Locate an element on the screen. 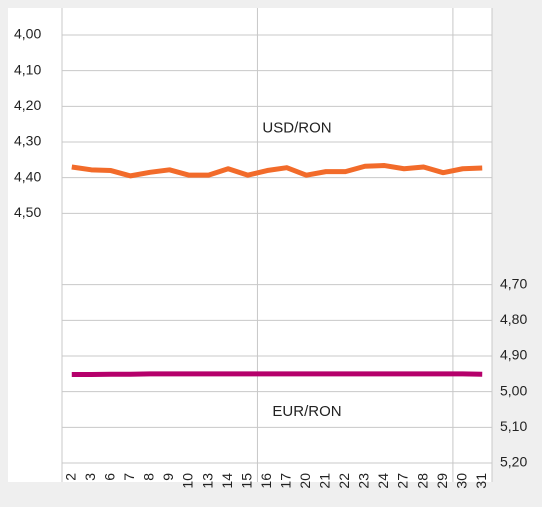 The width and height of the screenshot is (542, 507). x-tick-label: 29 is located at coordinates (442, 481).